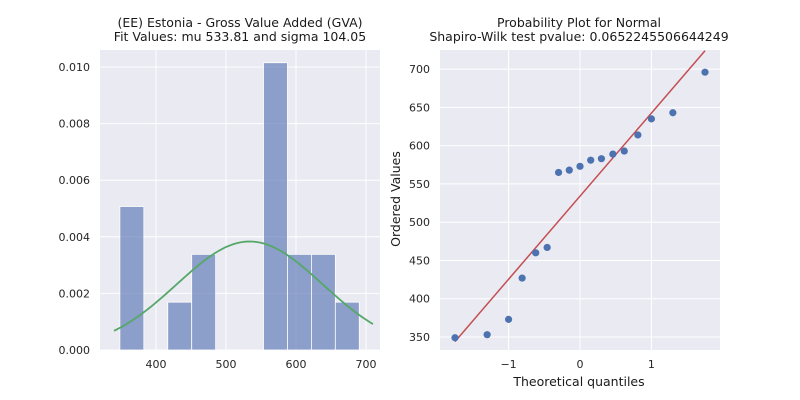 The width and height of the screenshot is (800, 400). What do you see at coordinates (239, 22) in the screenshot?
I see `chart-title: (EE) Estonia - Gross Value Added (GVA)` at bounding box center [239, 22].